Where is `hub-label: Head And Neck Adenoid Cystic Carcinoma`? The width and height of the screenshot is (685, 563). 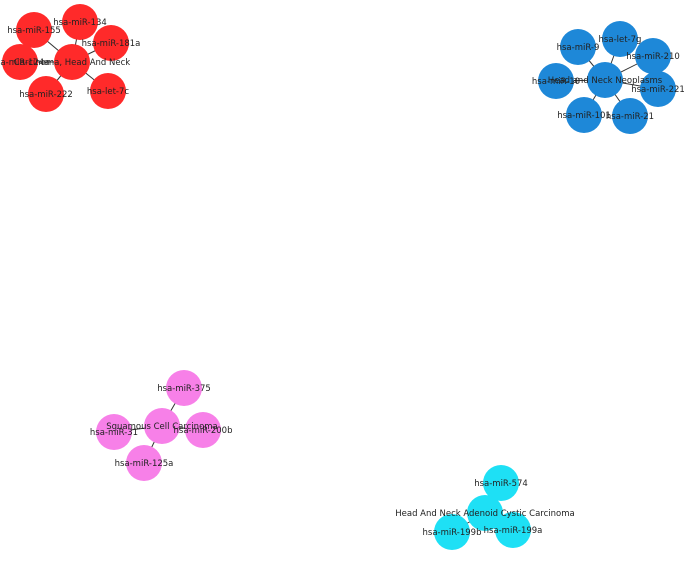 hub-label: Head And Neck Adenoid Cystic Carcinoma is located at coordinates (484, 514).